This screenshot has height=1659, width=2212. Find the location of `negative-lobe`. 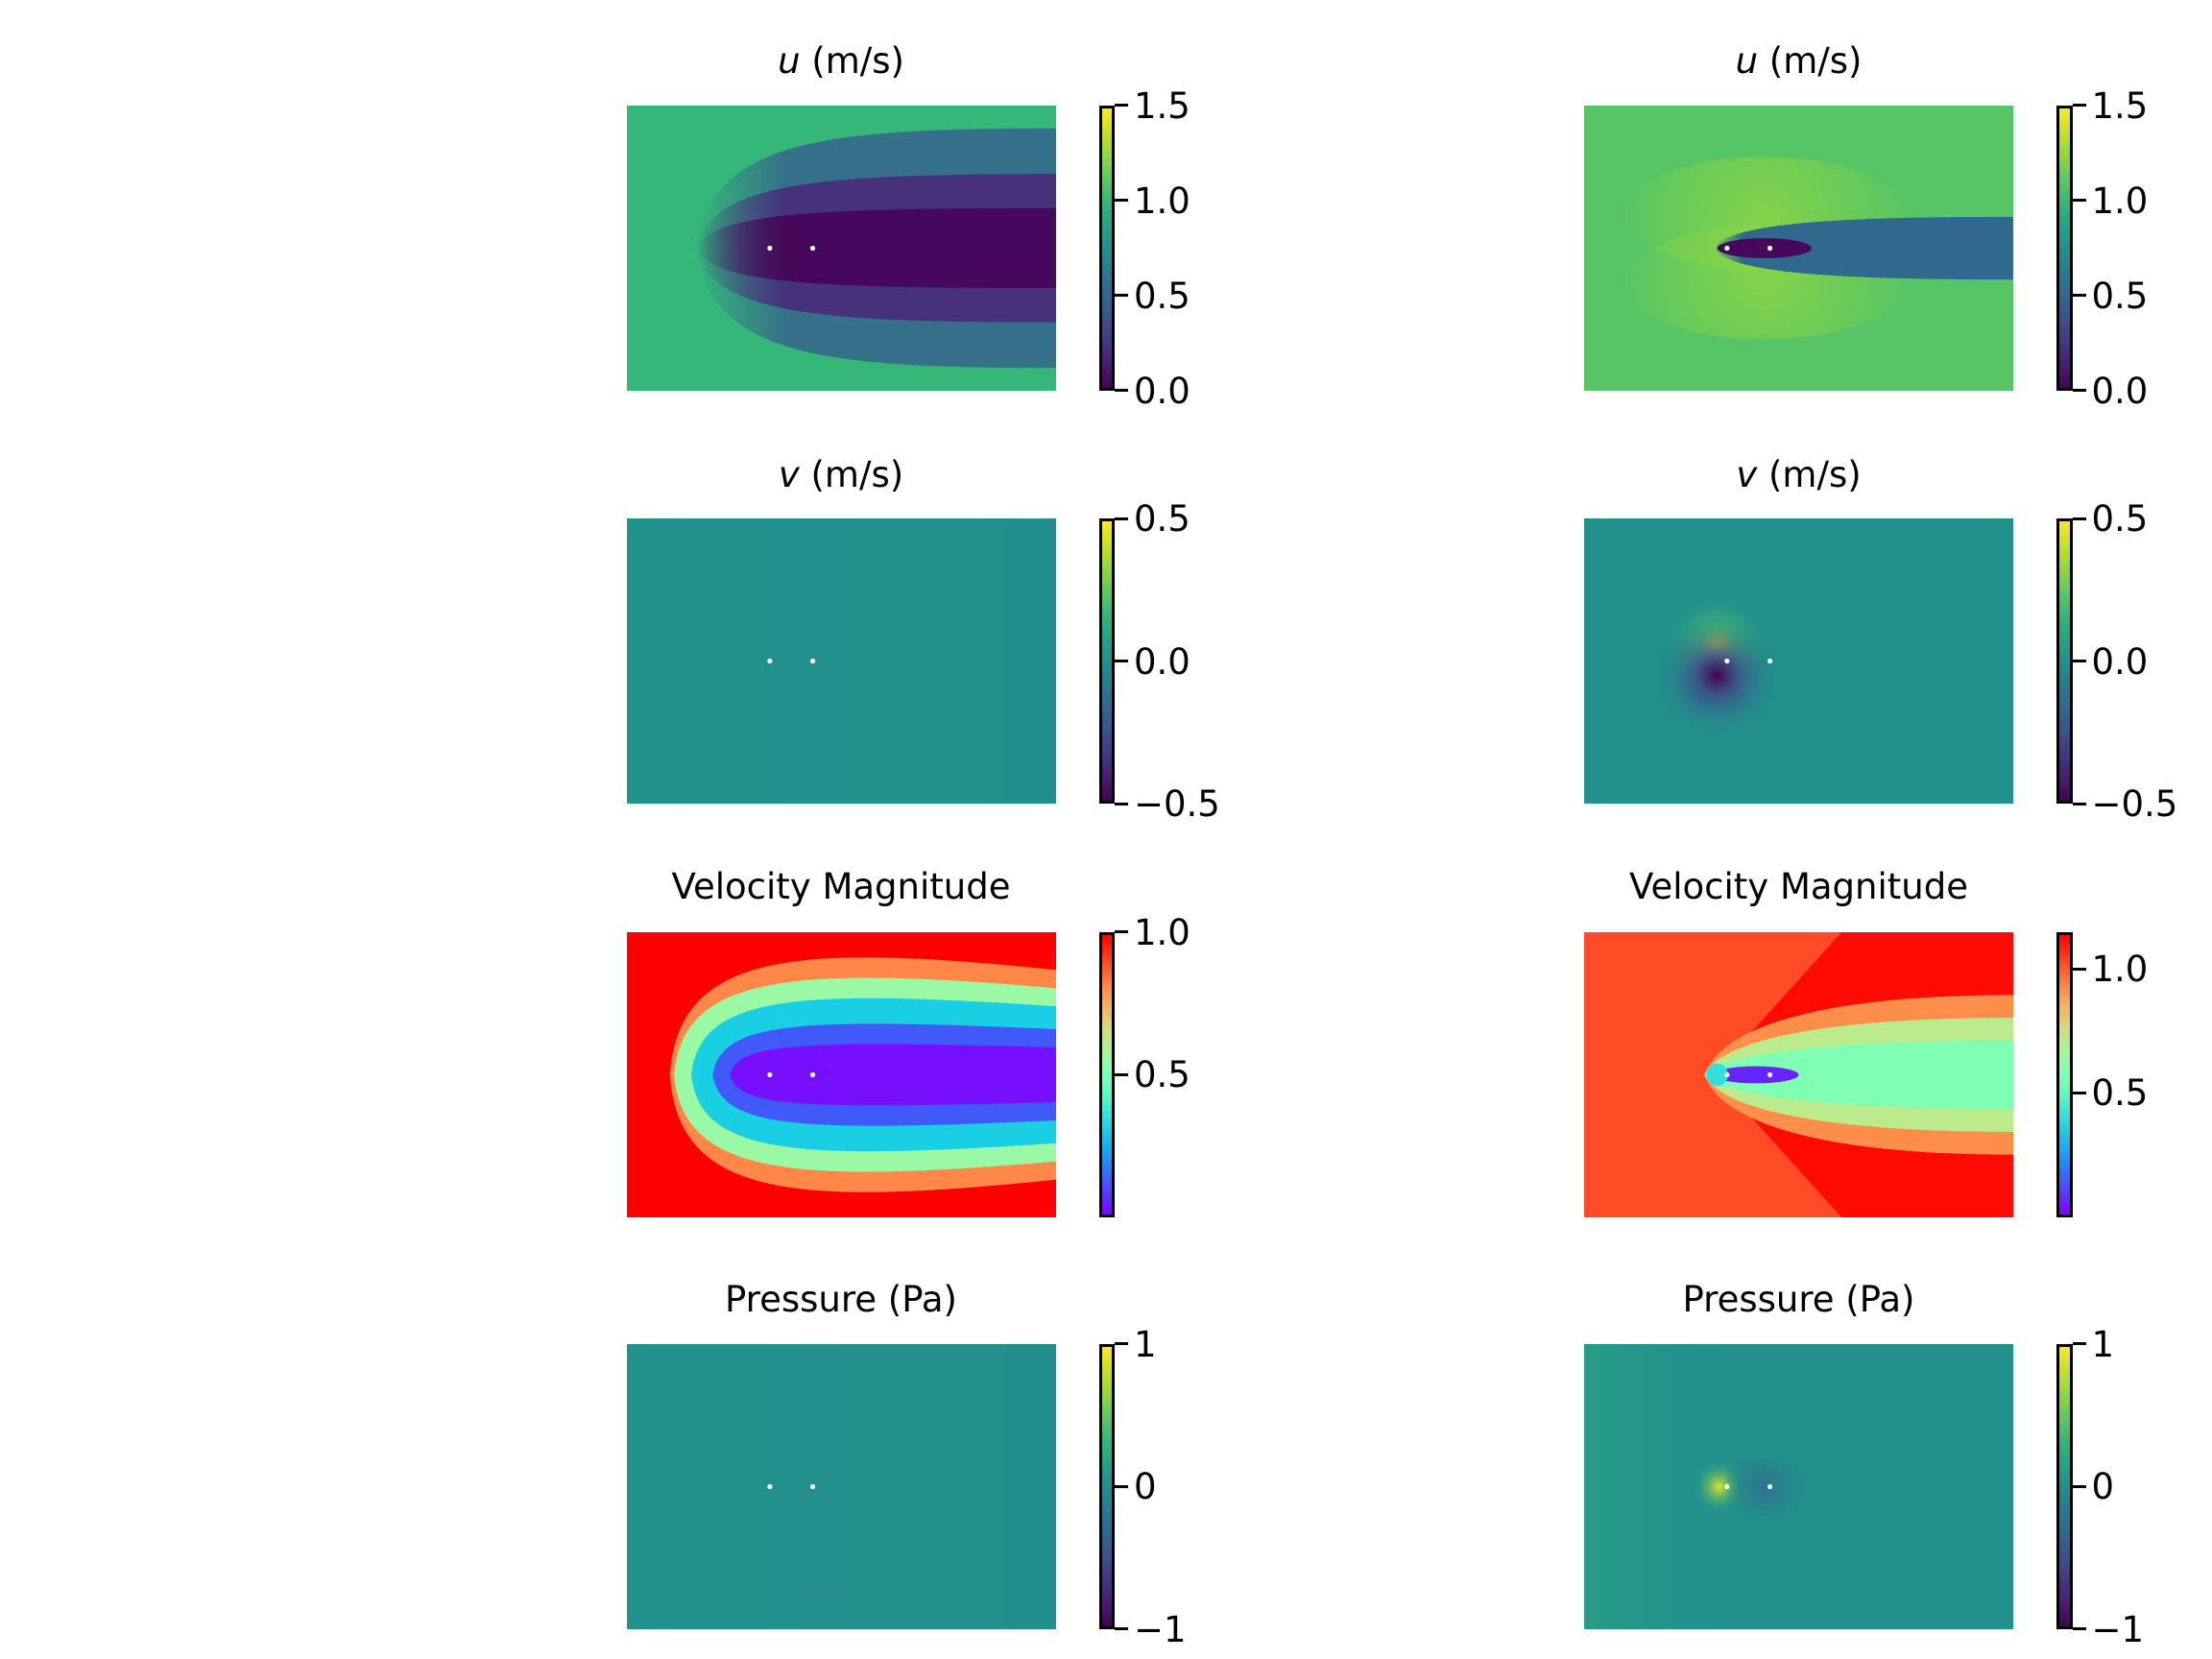

negative-lobe is located at coordinates (1717, 677).